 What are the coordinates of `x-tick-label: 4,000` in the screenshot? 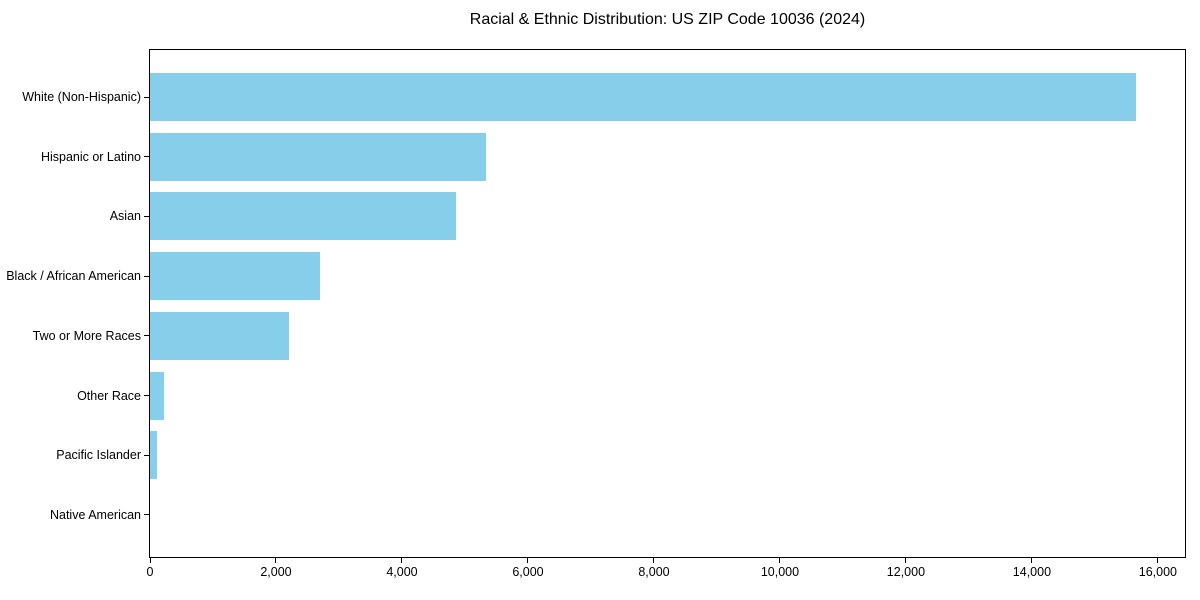 It's located at (402, 572).